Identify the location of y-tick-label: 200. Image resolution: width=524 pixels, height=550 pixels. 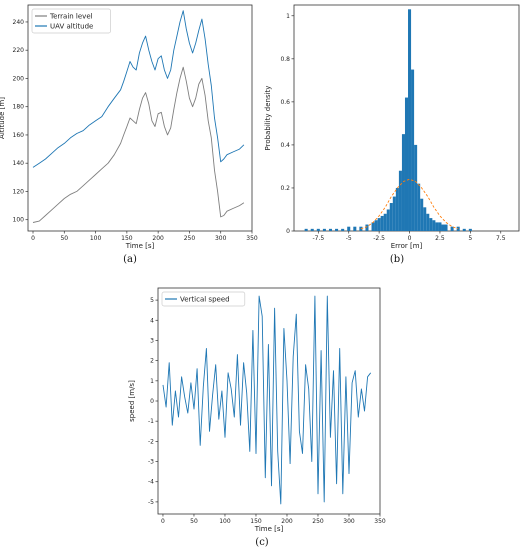
(19, 78).